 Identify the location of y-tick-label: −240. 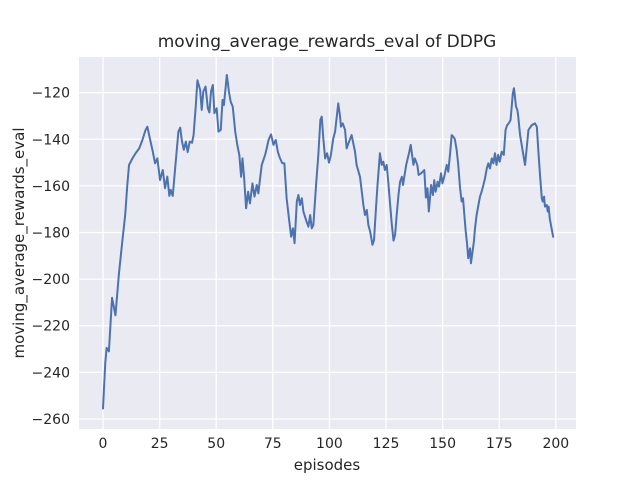
(51, 373).